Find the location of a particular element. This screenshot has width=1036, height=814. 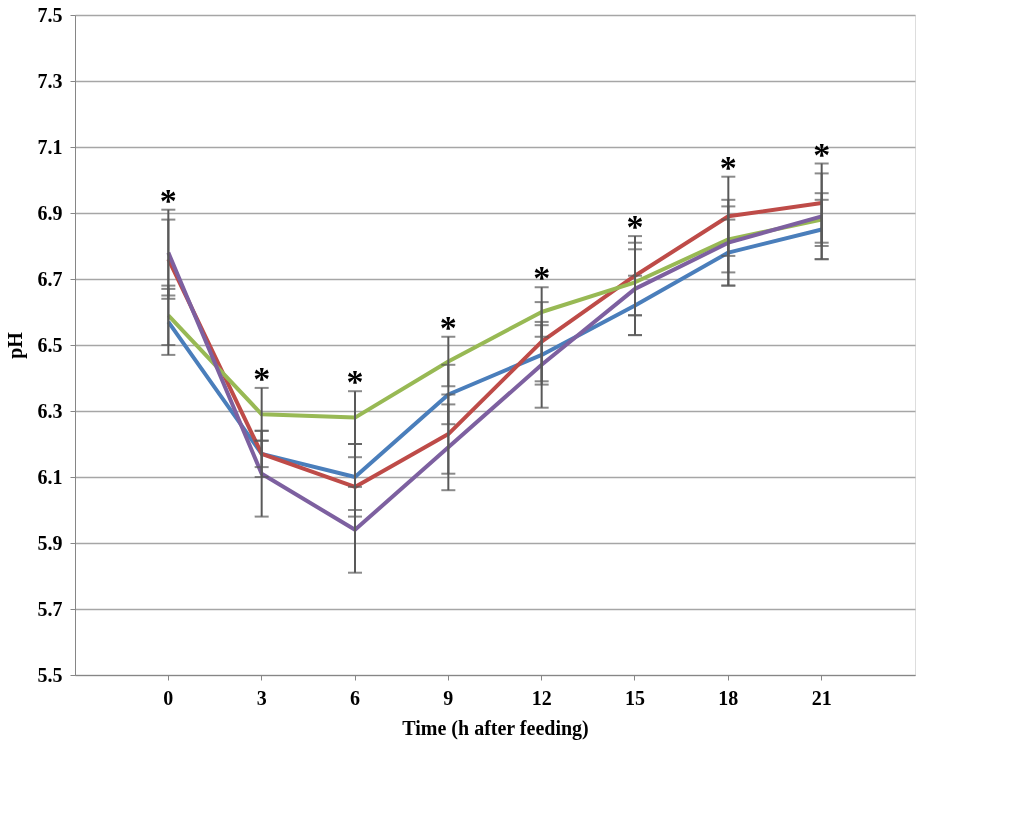

x-tick-label: 15 is located at coordinates (635, 697).